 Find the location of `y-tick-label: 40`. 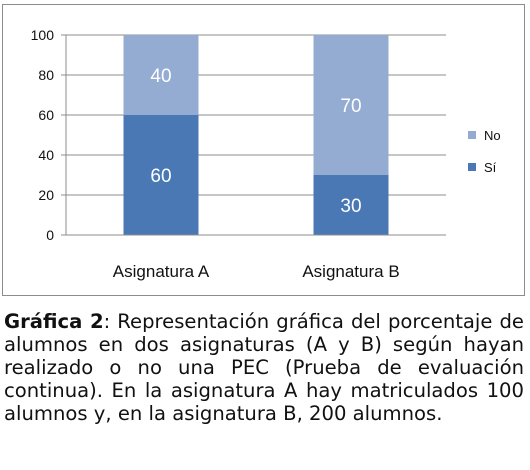

y-tick-label: 40 is located at coordinates (46, 155).